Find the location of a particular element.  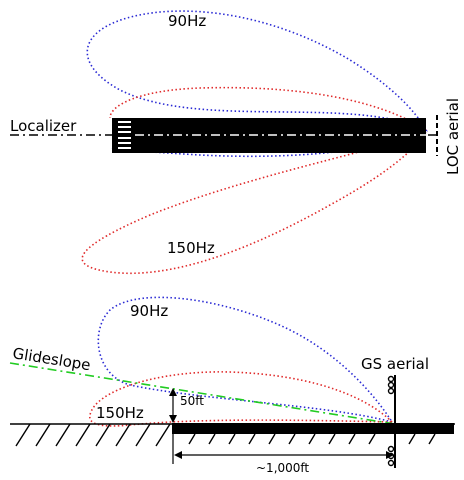

glideslope-path-line is located at coordinates (202, 393).